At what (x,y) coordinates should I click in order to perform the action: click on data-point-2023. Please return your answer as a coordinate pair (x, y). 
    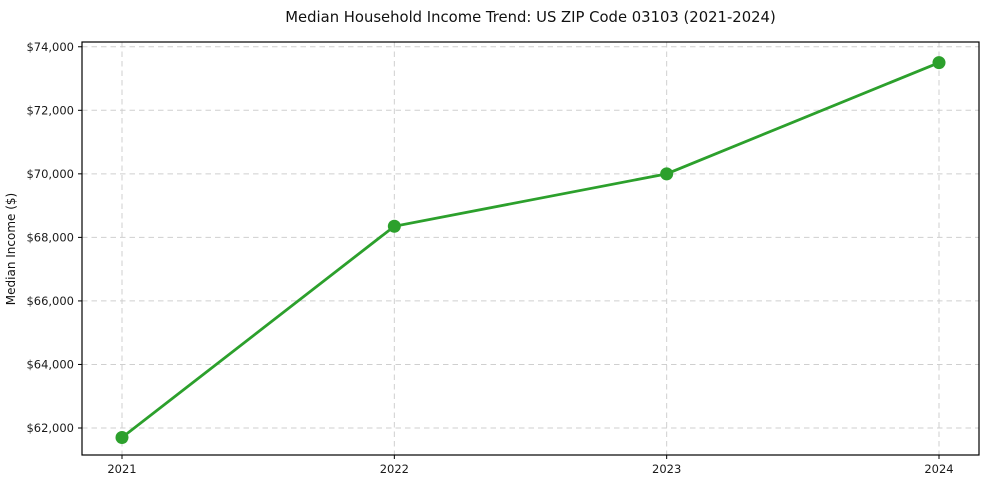
    Looking at the image, I should click on (667, 174).